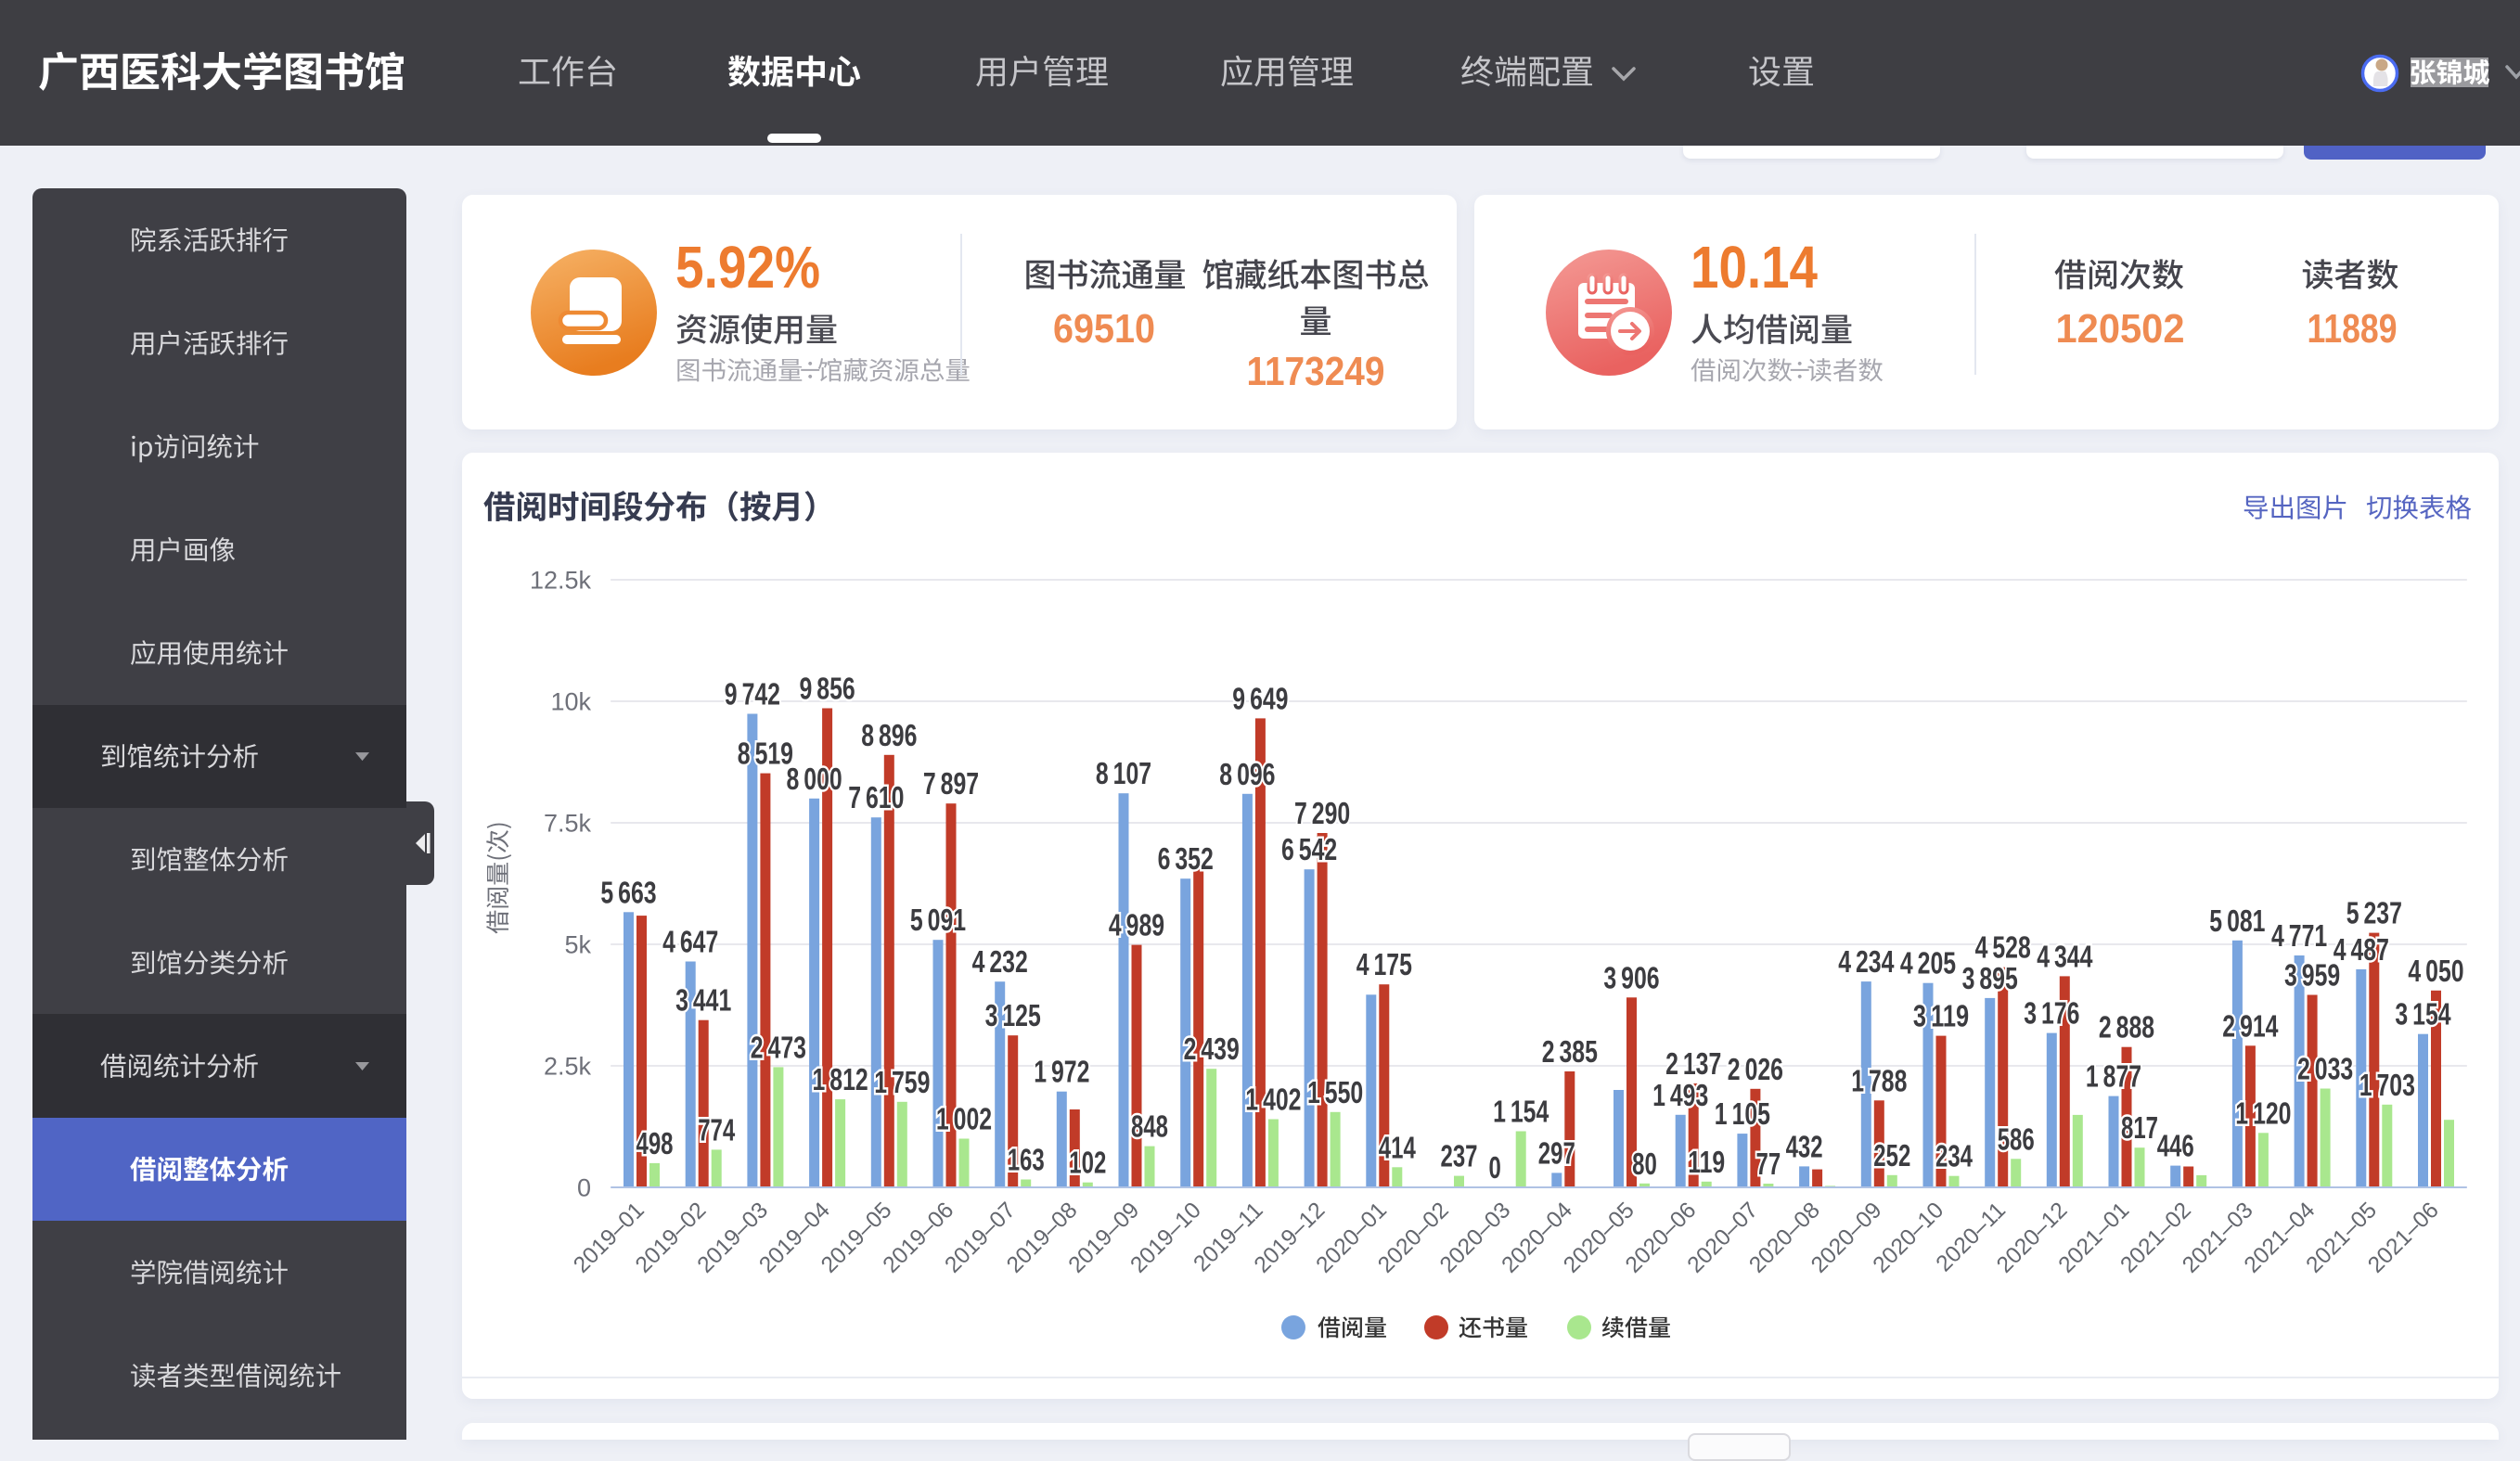 The width and height of the screenshot is (2520, 1461). I want to click on svg-text: 5 663, so click(628, 892).